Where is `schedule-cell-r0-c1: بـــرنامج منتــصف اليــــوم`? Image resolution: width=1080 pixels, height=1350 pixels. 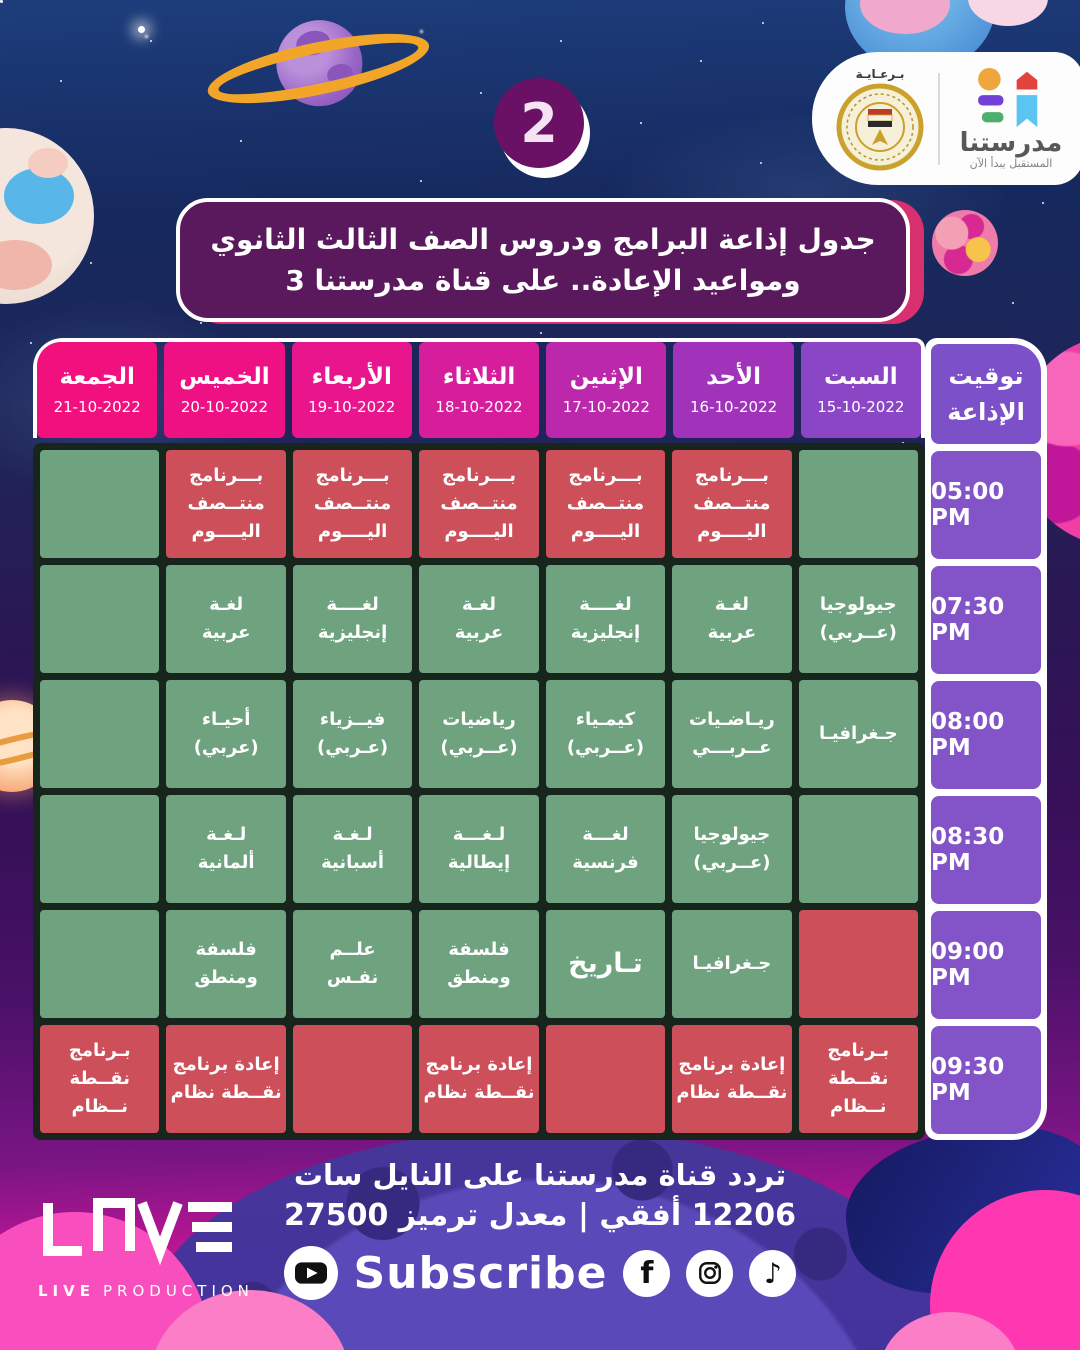
schedule-cell-r0-c1: بـــرنامج منتــصف اليــــوم is located at coordinates (732, 504).